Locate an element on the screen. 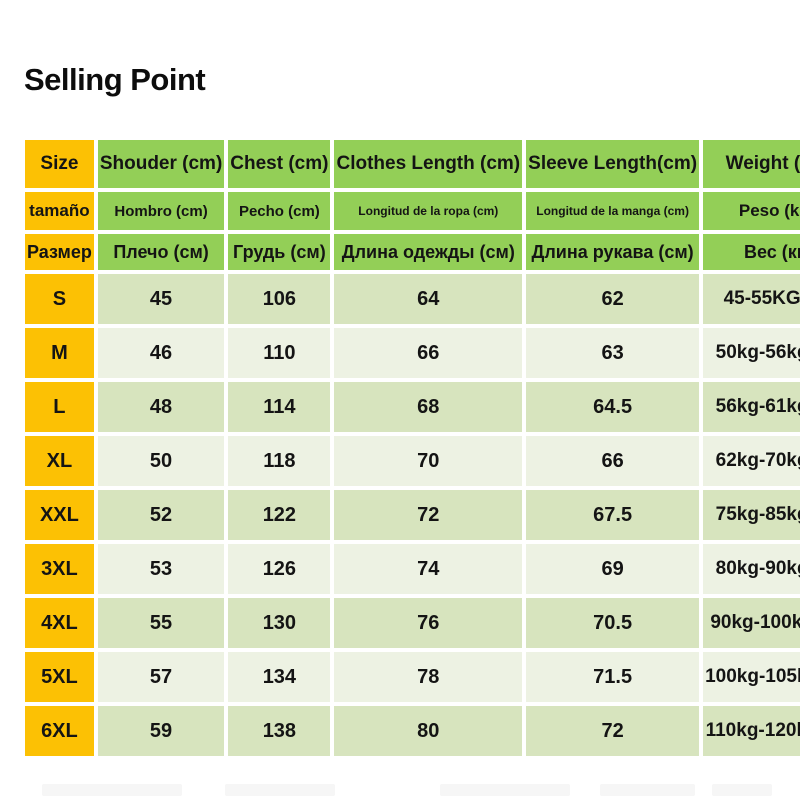 Image resolution: width=800 pixels, height=800 pixels. table-row-xxl: XXL 52 122 72 67.5 75kg-85kg(кг) is located at coordinates (412, 515).